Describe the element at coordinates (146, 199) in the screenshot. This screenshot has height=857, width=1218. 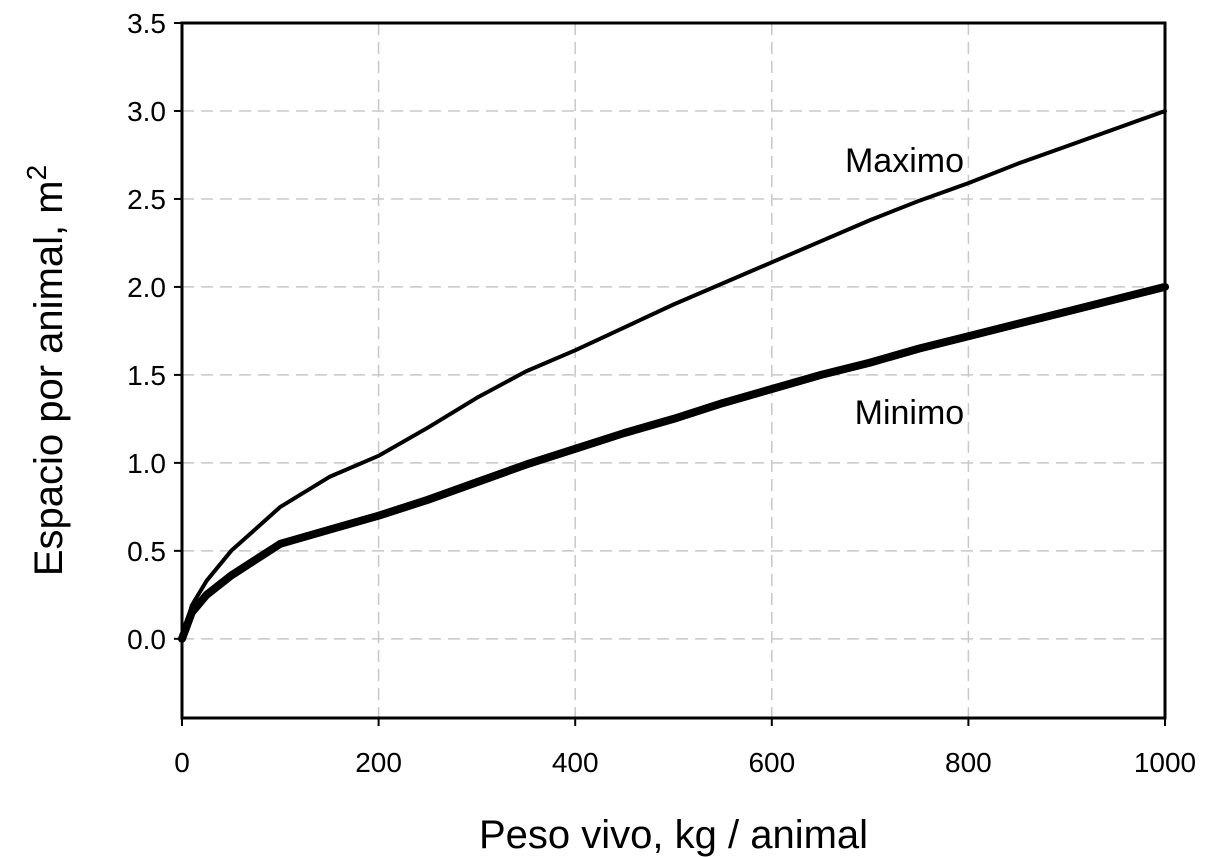
I see `y-tick-label: 2.5` at that location.